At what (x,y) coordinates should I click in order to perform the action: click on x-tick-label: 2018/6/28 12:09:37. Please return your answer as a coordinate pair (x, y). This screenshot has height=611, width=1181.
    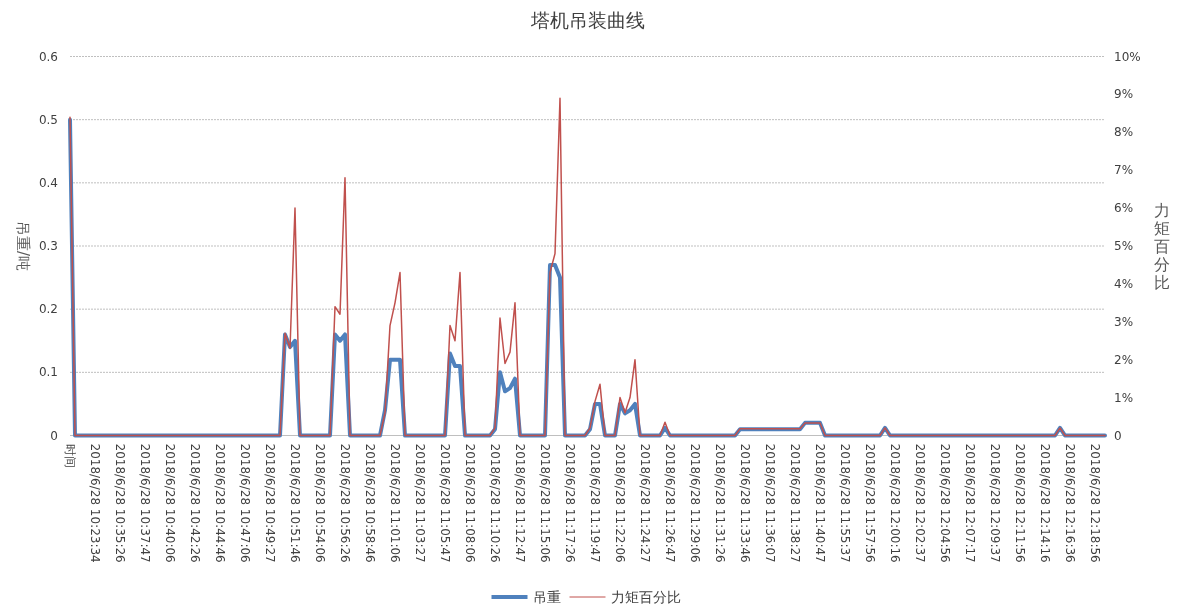
    Looking at the image, I should click on (995, 503).